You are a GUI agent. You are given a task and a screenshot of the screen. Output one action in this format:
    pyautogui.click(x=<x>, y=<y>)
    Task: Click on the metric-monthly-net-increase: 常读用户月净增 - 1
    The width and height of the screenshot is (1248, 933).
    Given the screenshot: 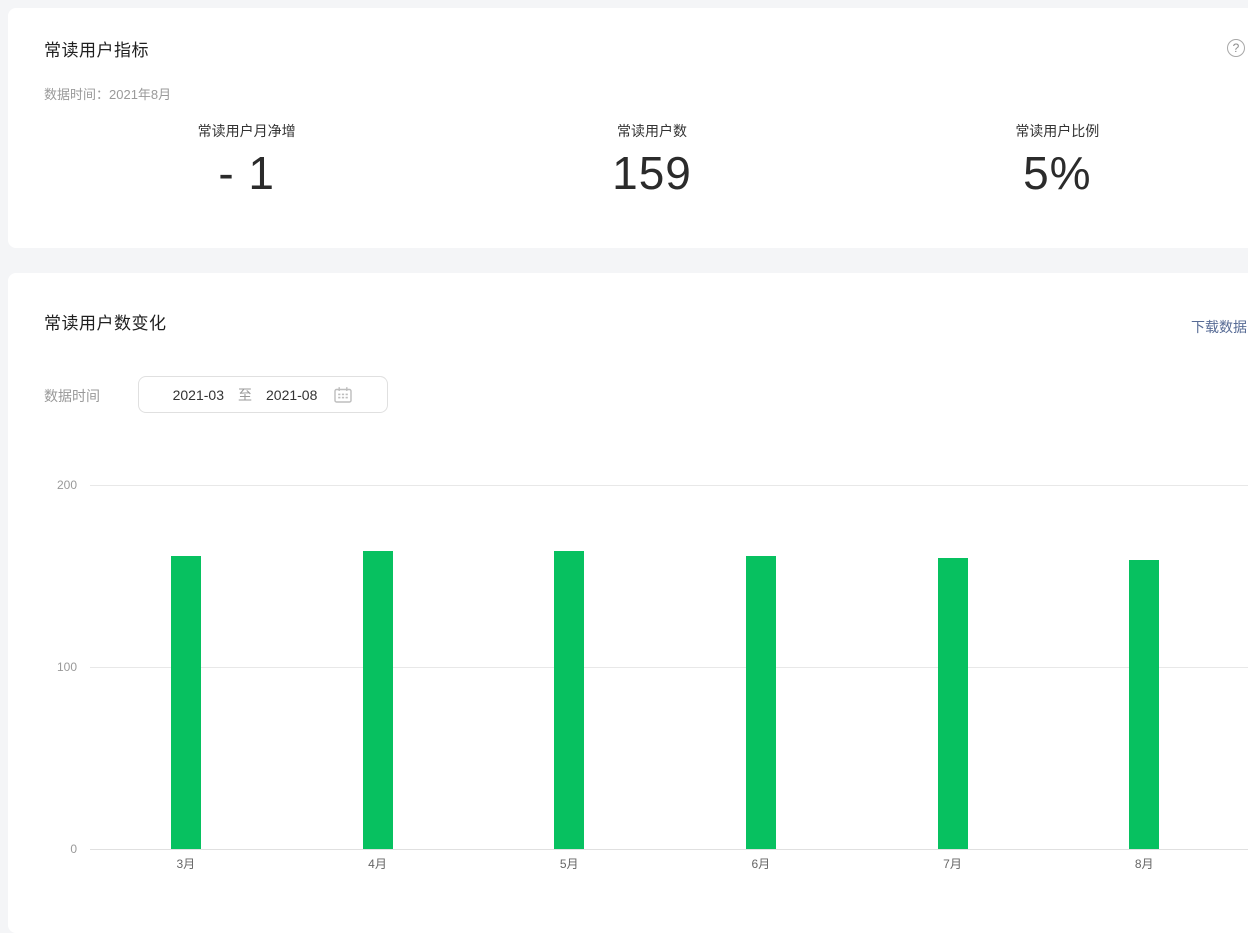 What is the action you would take?
    pyautogui.click(x=246, y=161)
    